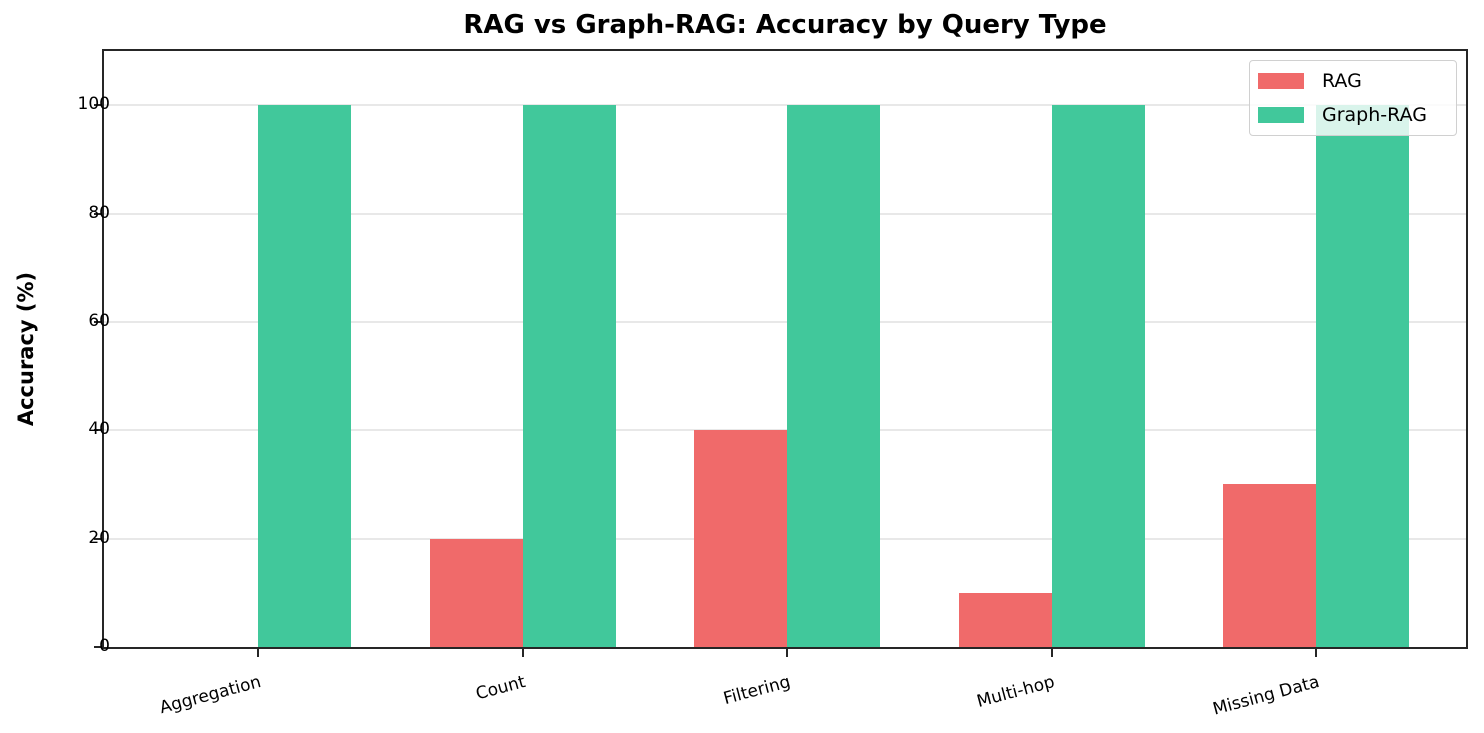  I want to click on legend: RAG Graph-RAG, so click(1353, 98).